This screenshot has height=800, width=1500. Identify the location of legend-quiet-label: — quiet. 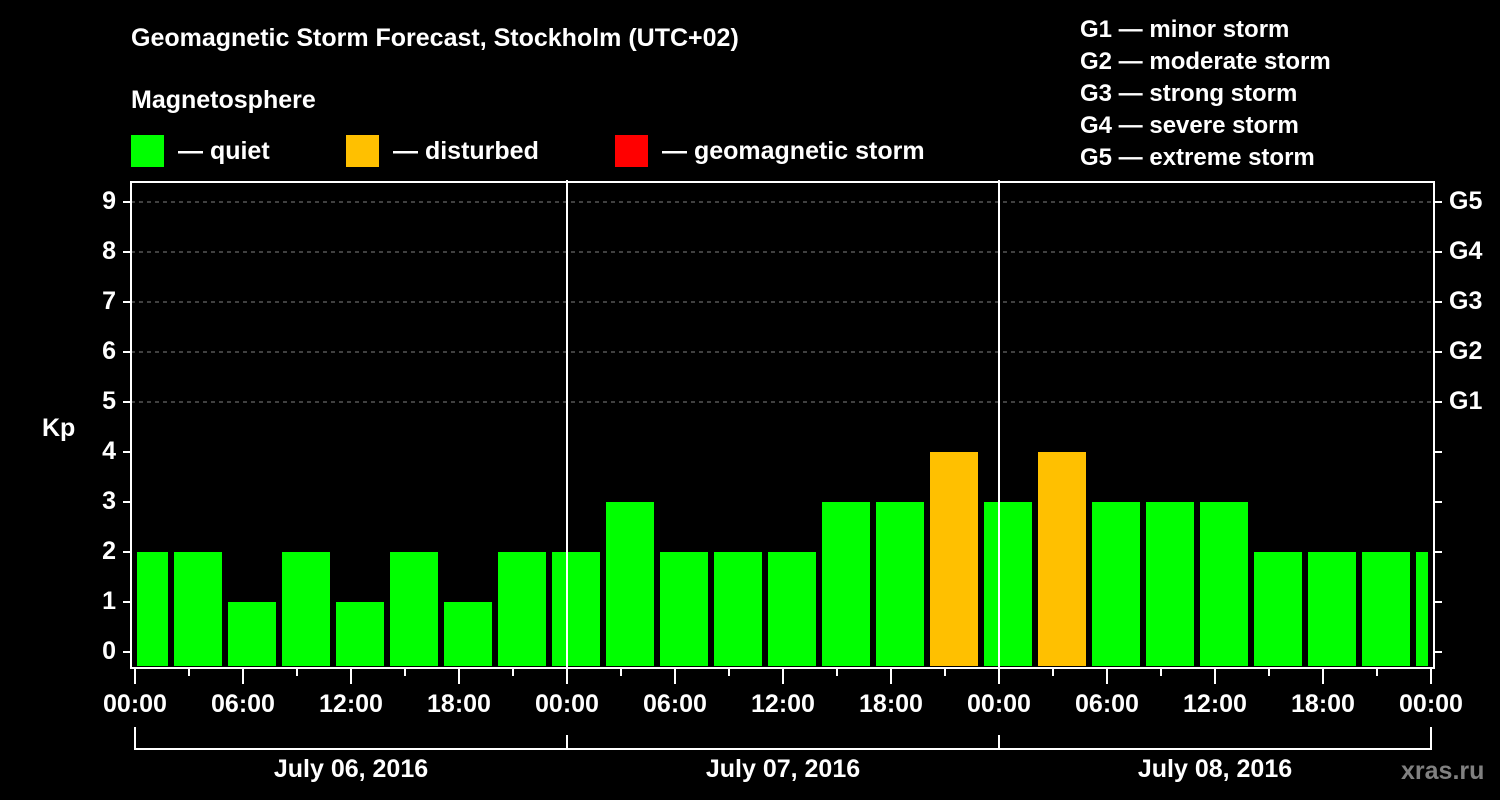
(224, 150).